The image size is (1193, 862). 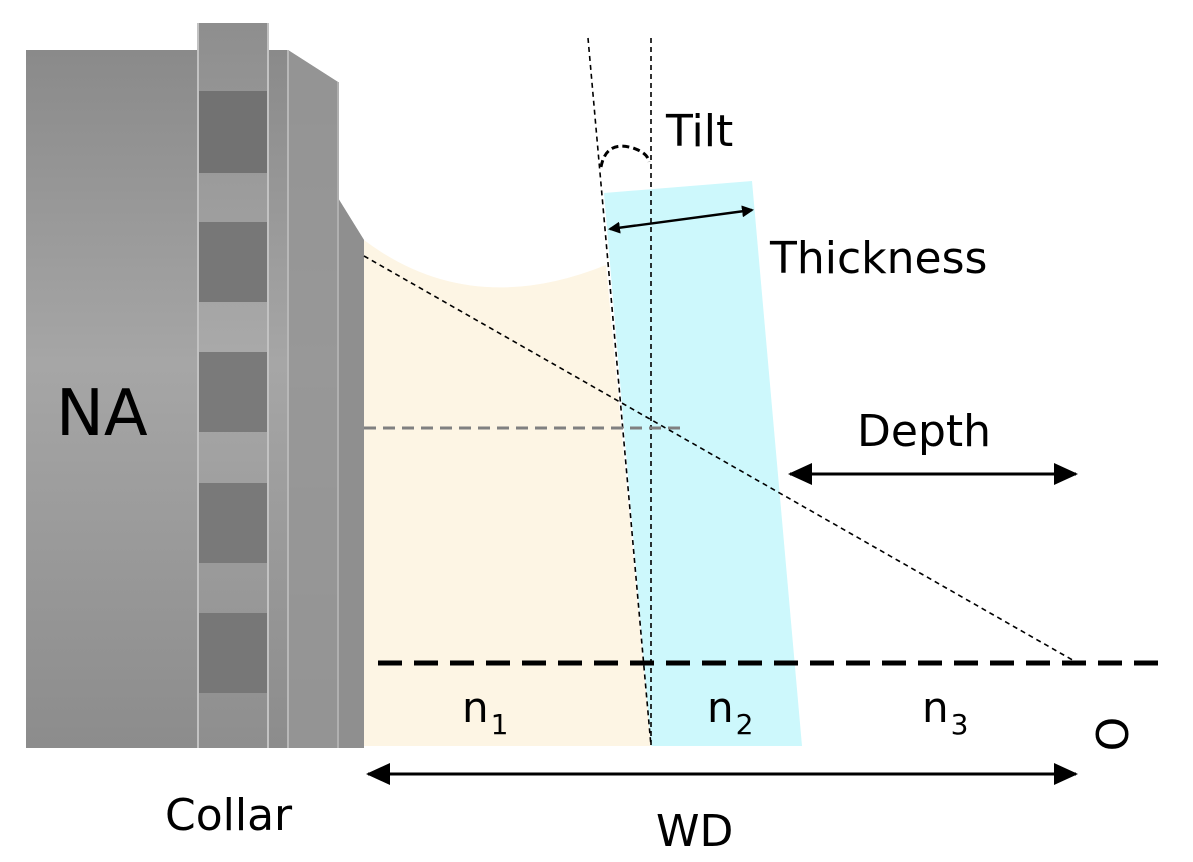 What do you see at coordinates (1110, 734) in the screenshot?
I see `origin-label: O` at bounding box center [1110, 734].